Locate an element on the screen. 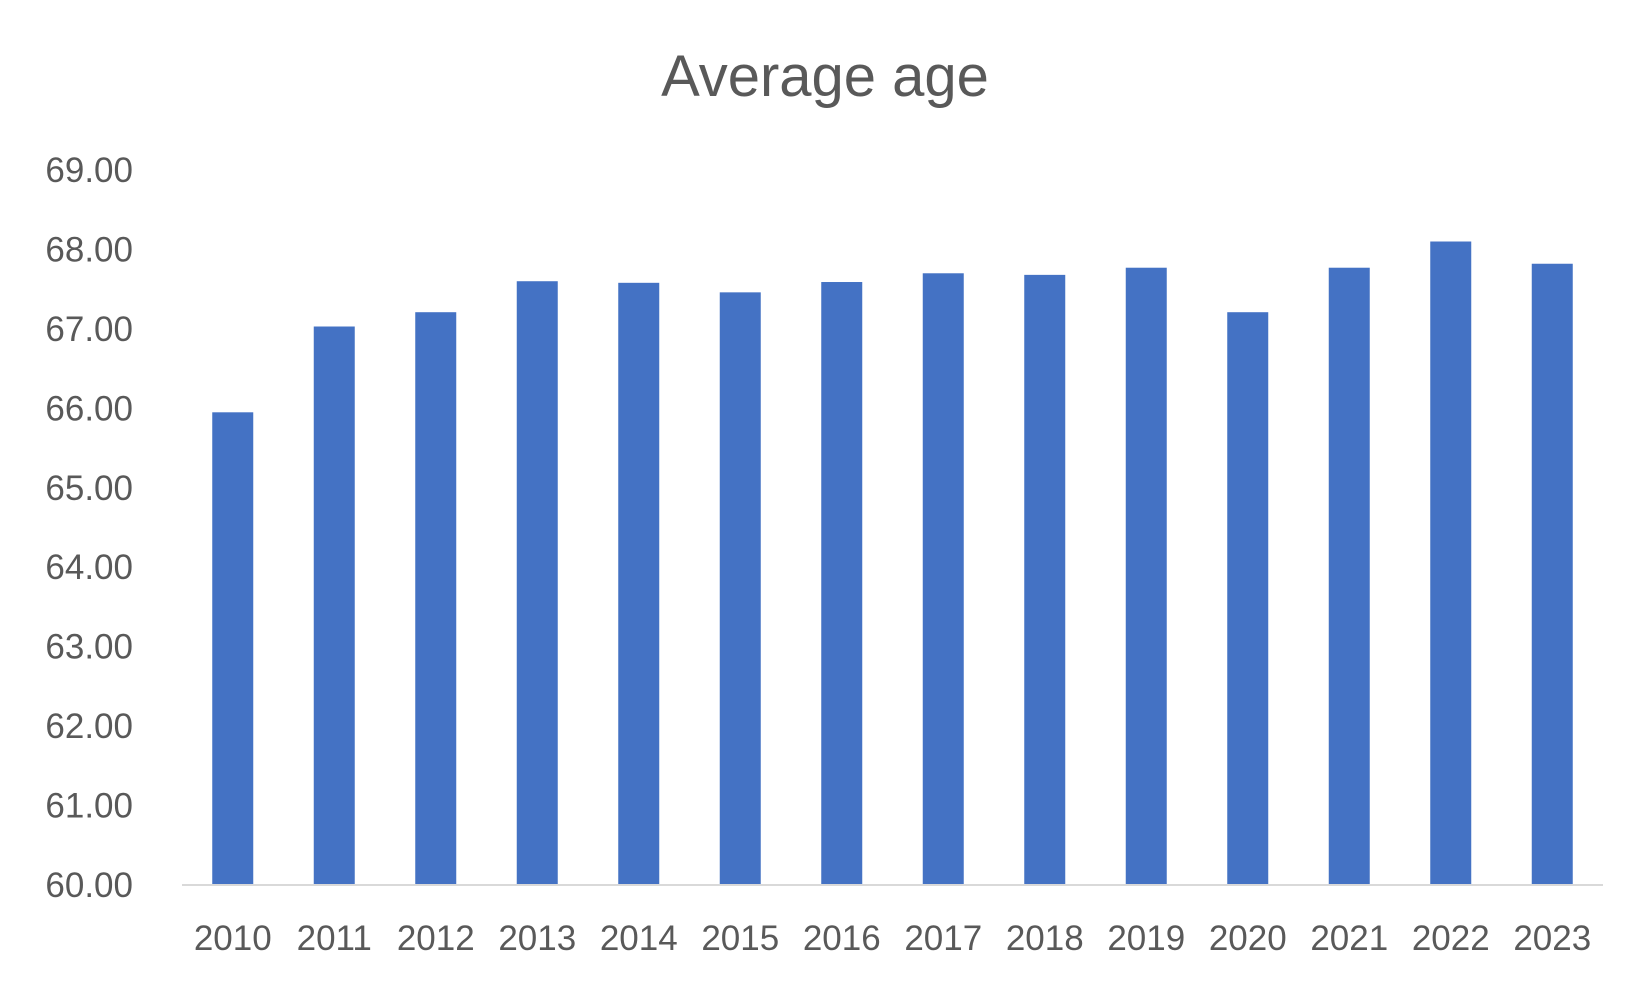 The width and height of the screenshot is (1650, 990). y-tick-label: 68.00 is located at coordinates (89, 249).